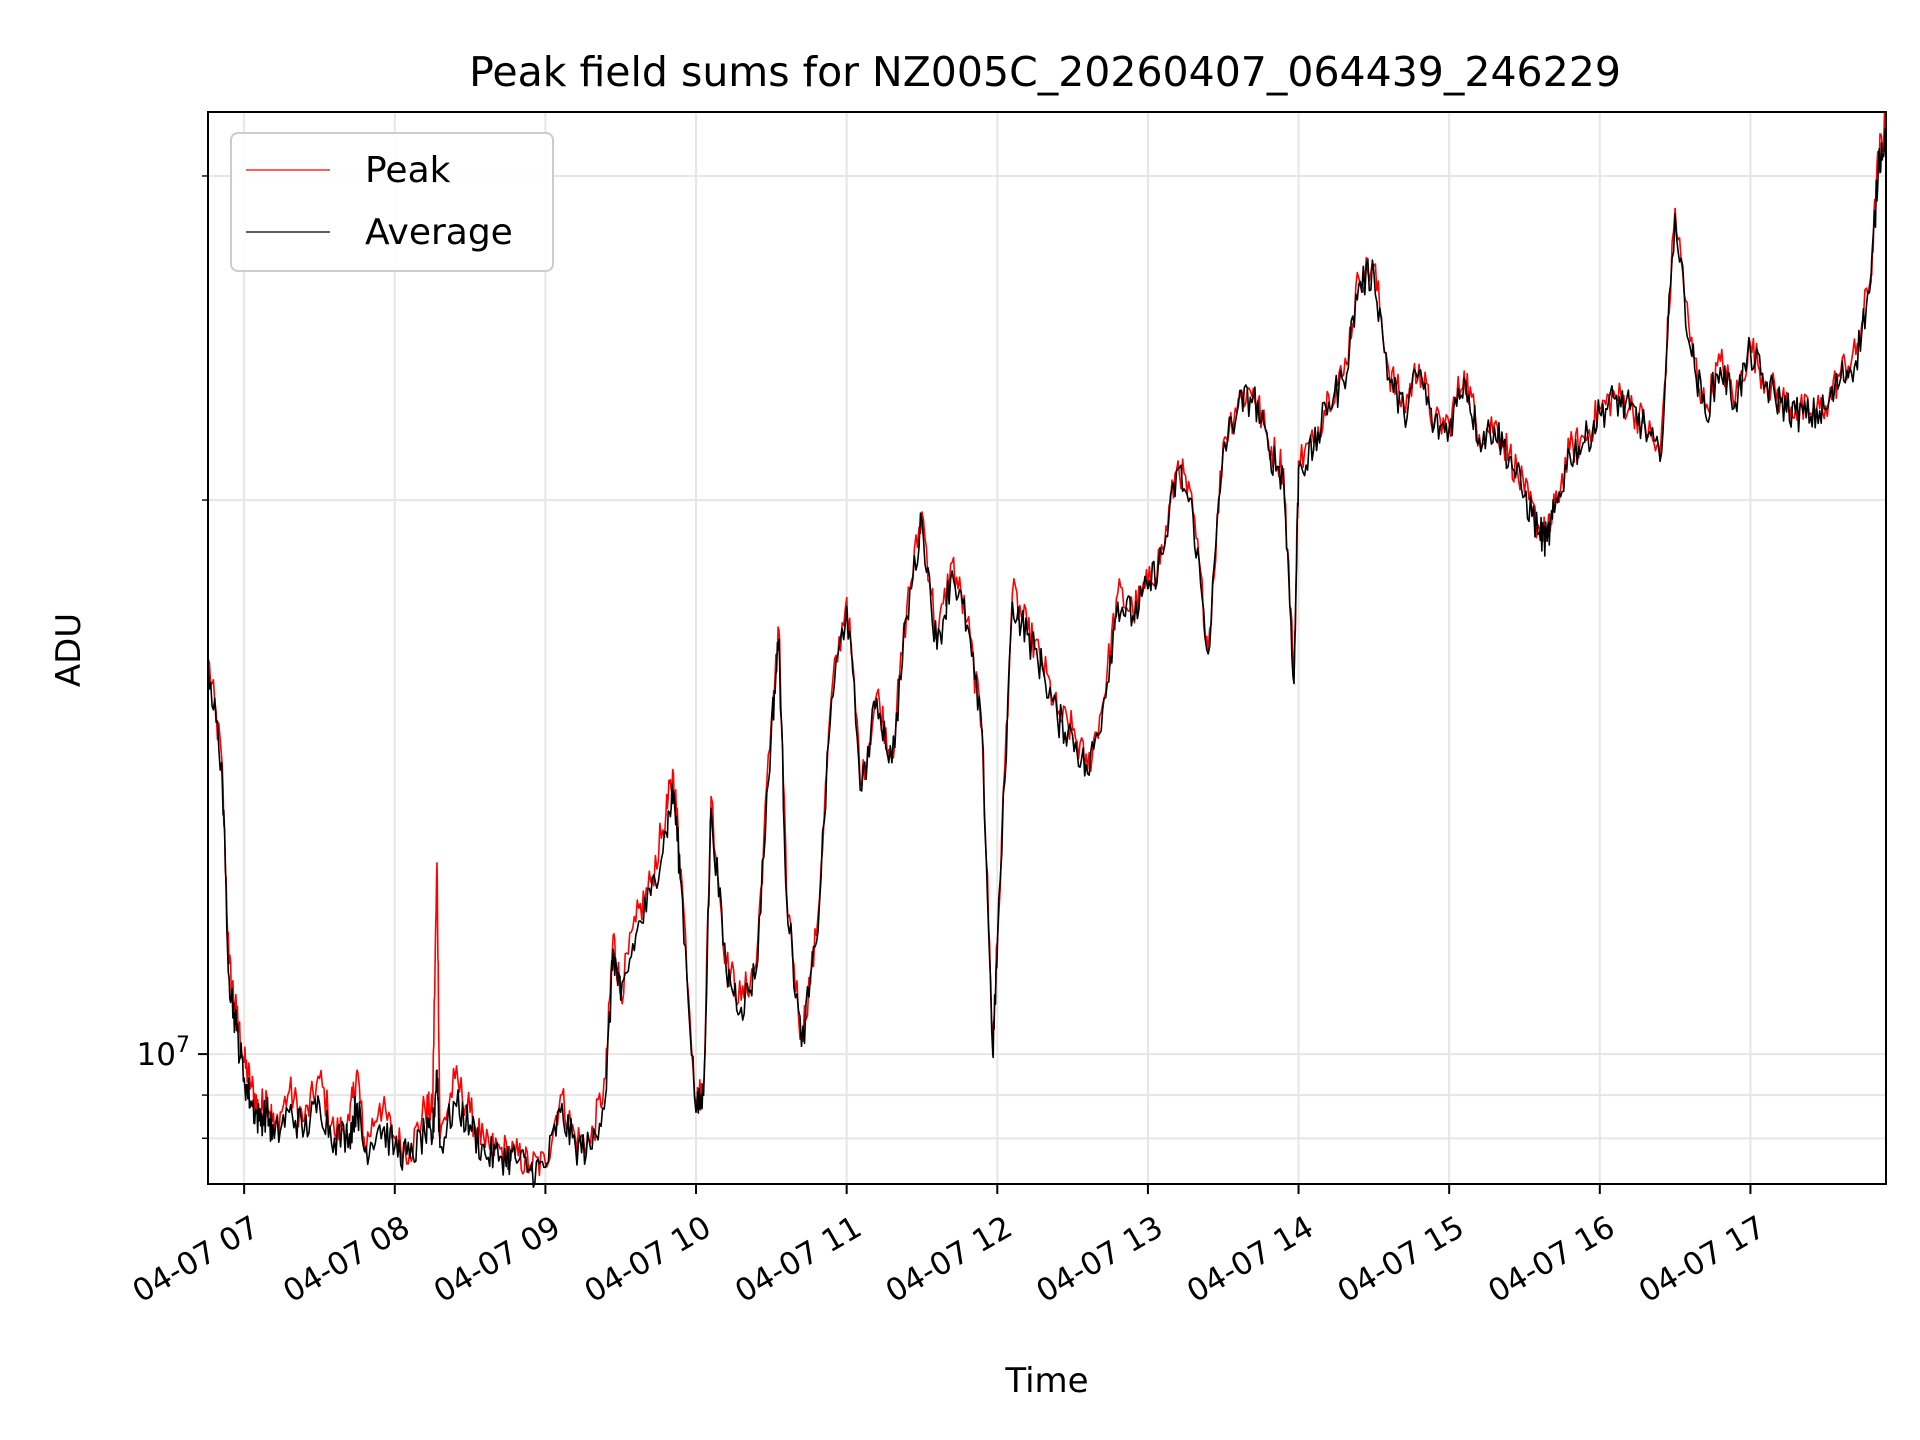 This screenshot has height=1440, width=1920. Describe the element at coordinates (408, 170) in the screenshot. I see `legend-label-peak: Peak` at that location.